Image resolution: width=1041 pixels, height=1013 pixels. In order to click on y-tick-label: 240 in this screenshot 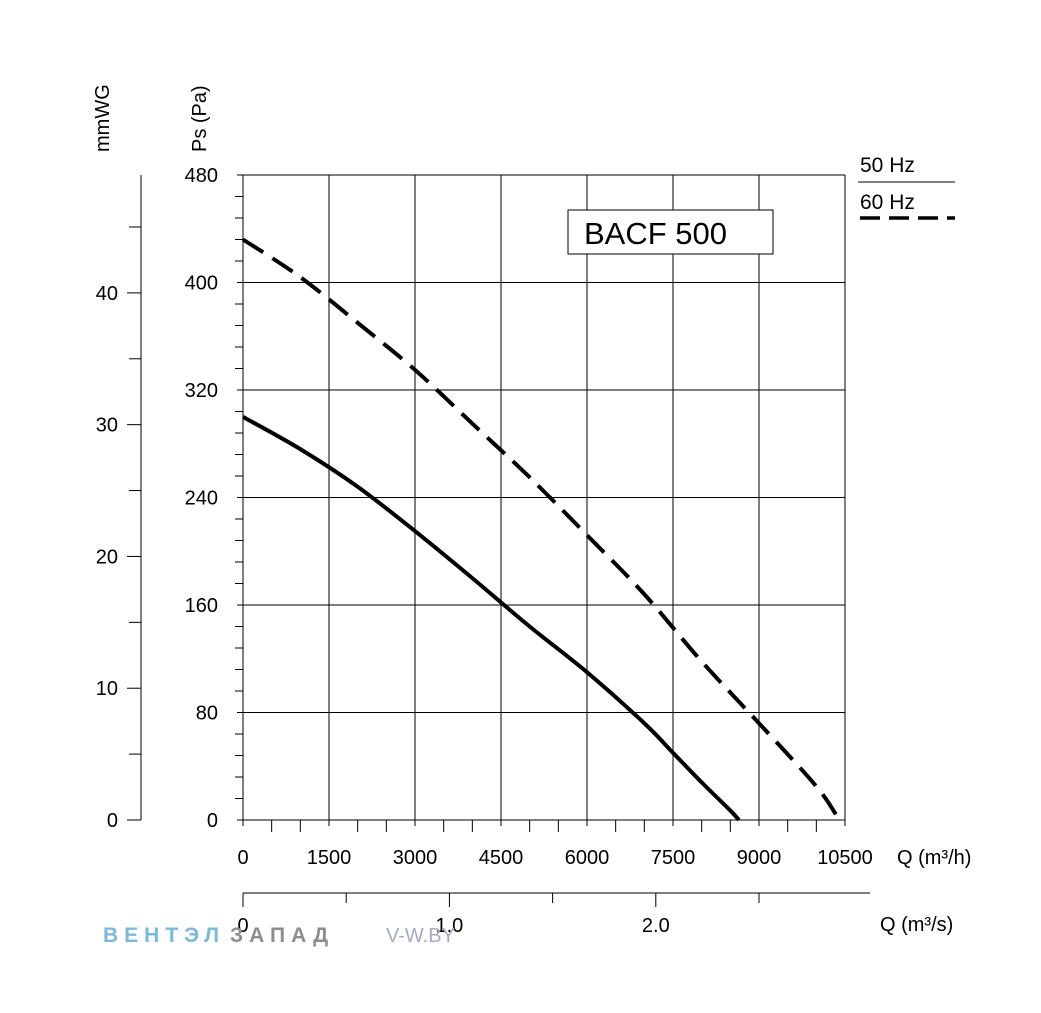, I will do `click(201, 499)`.